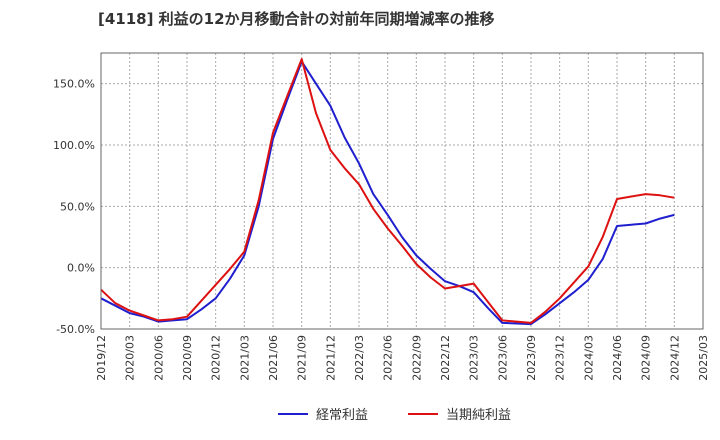  What do you see at coordinates (416, 358) in the screenshot?
I see `x-tick-label: 2022/09` at bounding box center [416, 358].